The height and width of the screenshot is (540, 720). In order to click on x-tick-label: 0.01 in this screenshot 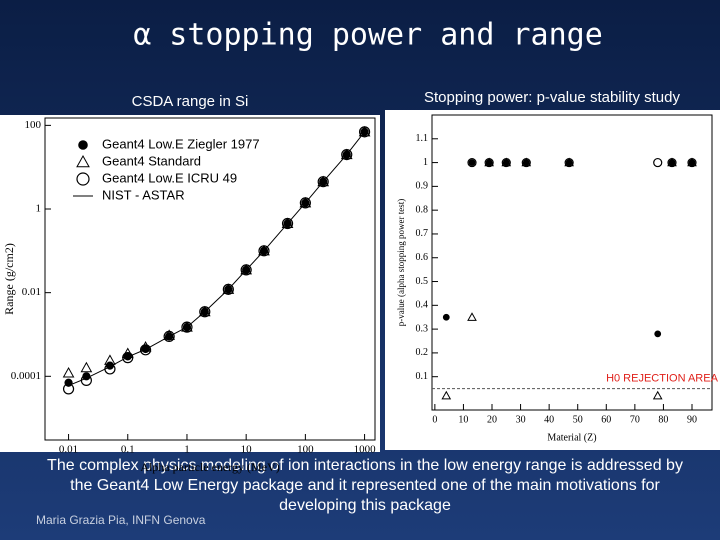, I will do `click(68, 450)`.